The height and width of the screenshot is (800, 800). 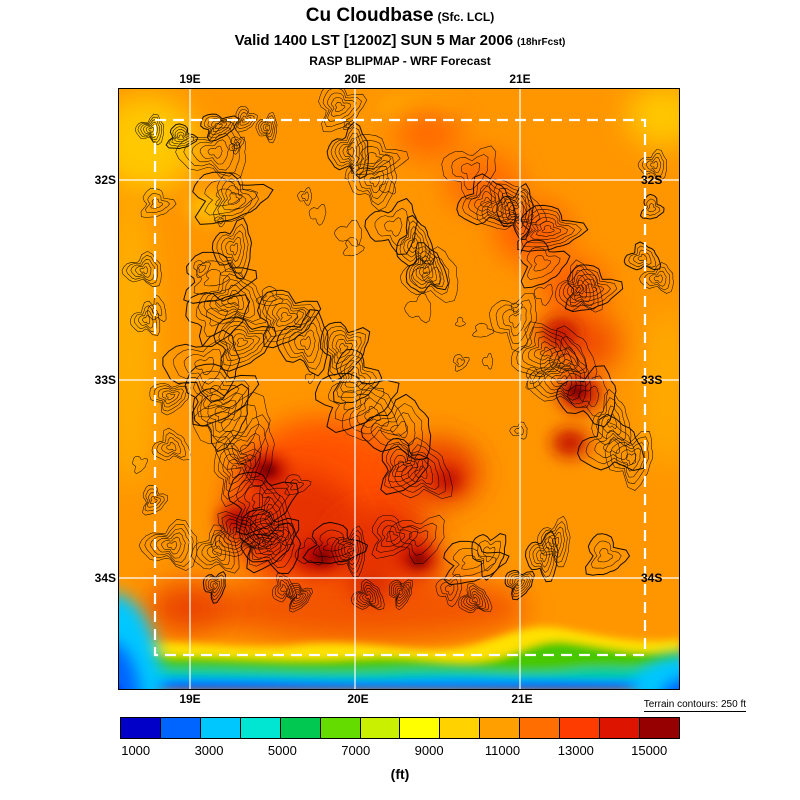 I want to click on colorbar, so click(x=400, y=728).